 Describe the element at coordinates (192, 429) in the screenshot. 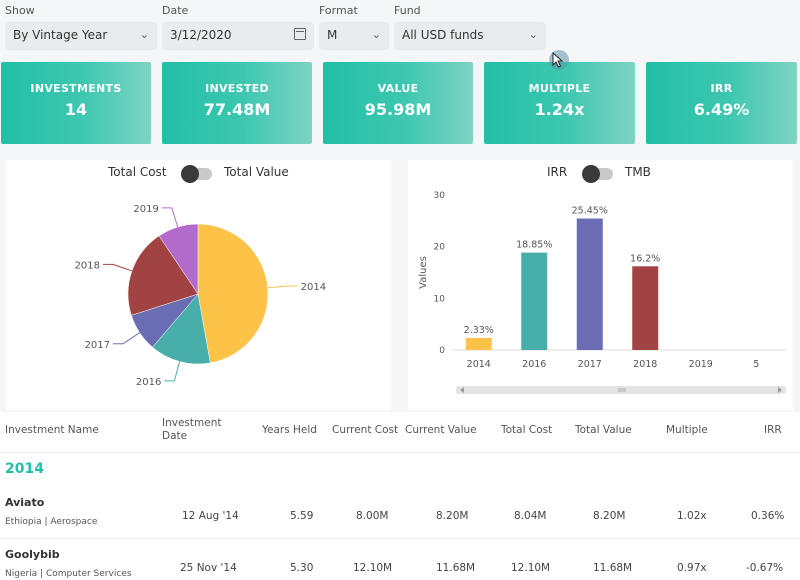

I see `header-investment-date: Investment Date` at that location.